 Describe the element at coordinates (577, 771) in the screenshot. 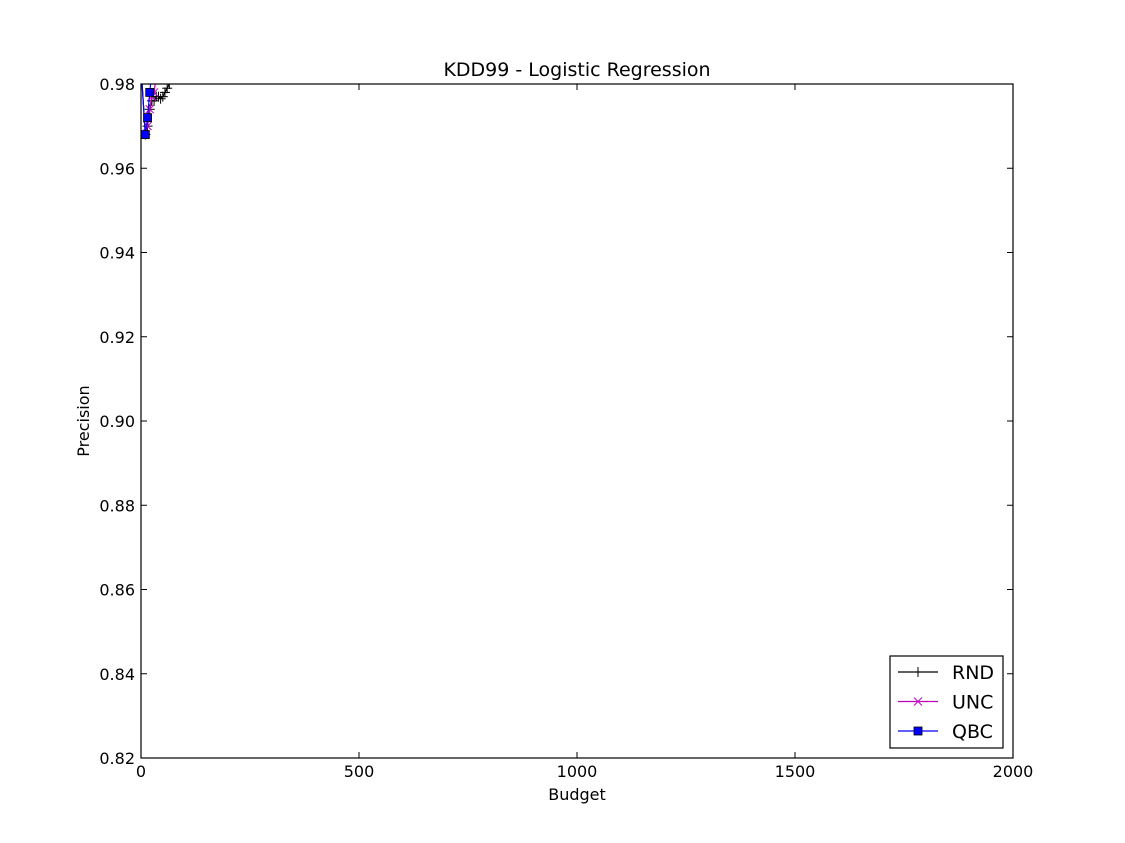

I see `x-tick-label: 1000` at that location.